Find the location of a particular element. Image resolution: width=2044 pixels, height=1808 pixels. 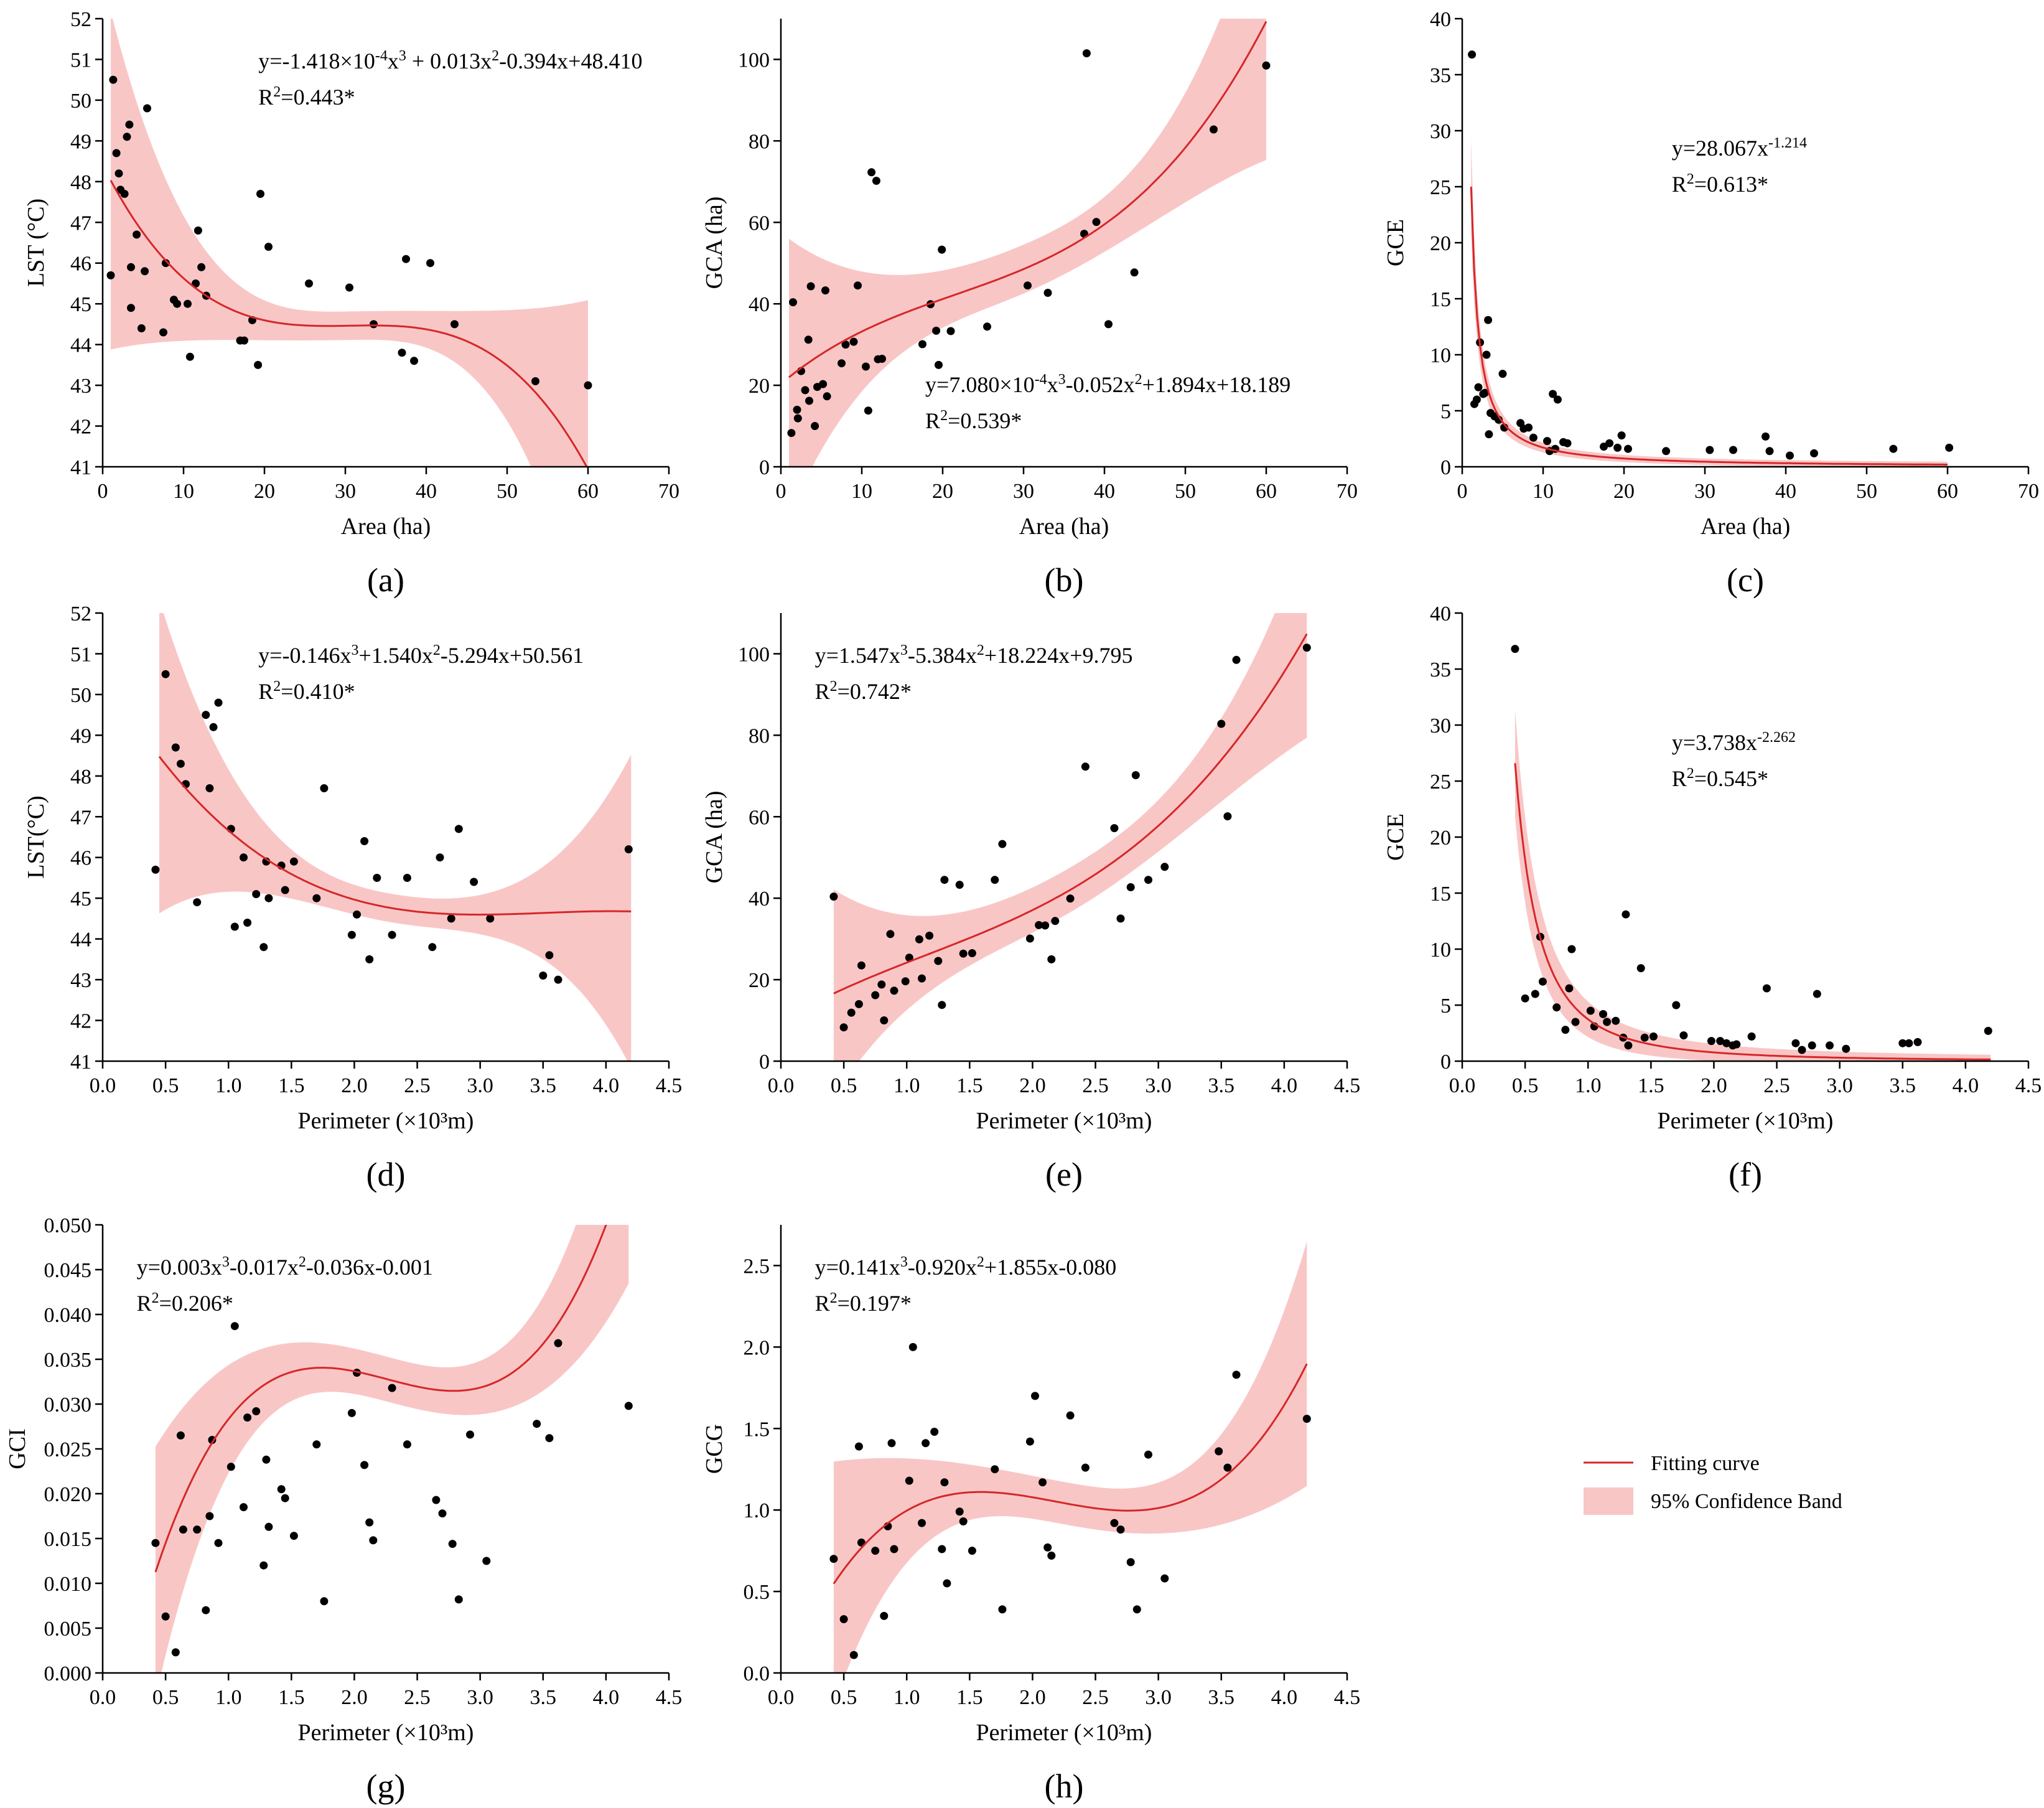

equation-text: =0.206* is located at coordinates (196, 1303).